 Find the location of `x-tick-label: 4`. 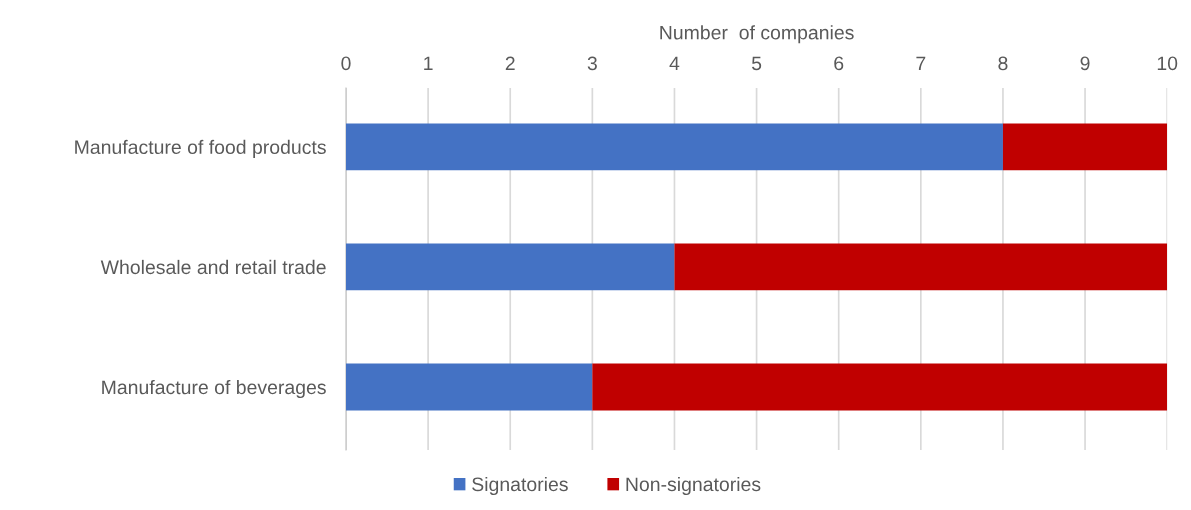

x-tick-label: 4 is located at coordinates (674, 63).